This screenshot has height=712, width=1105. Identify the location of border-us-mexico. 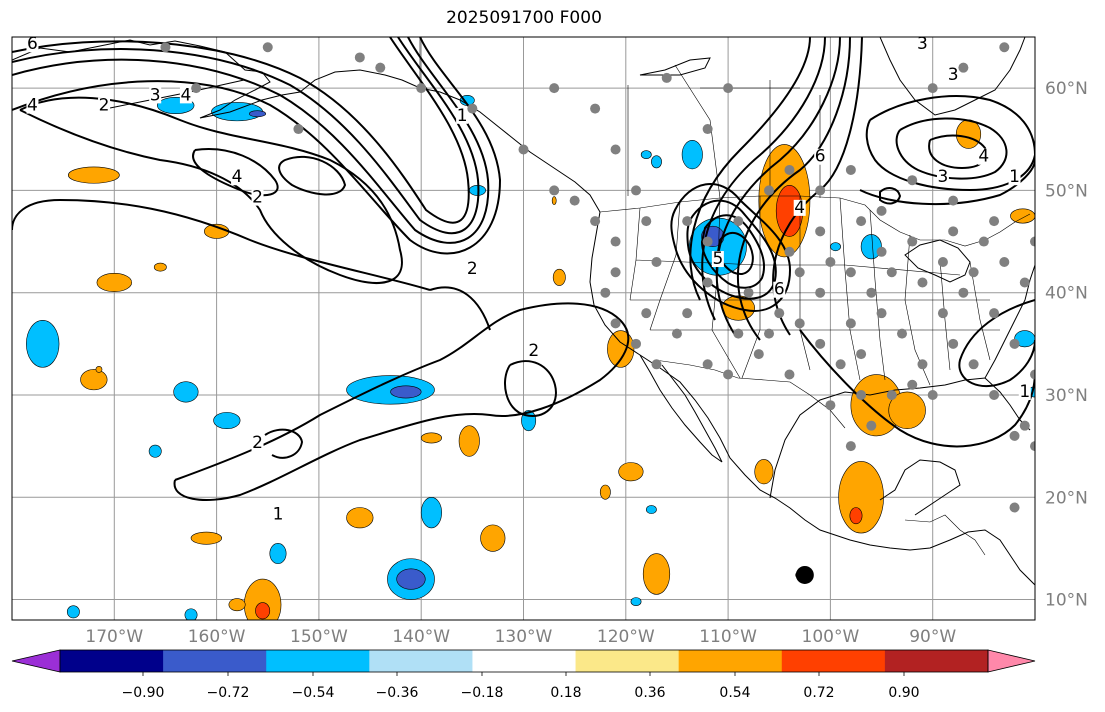
(750, 394).